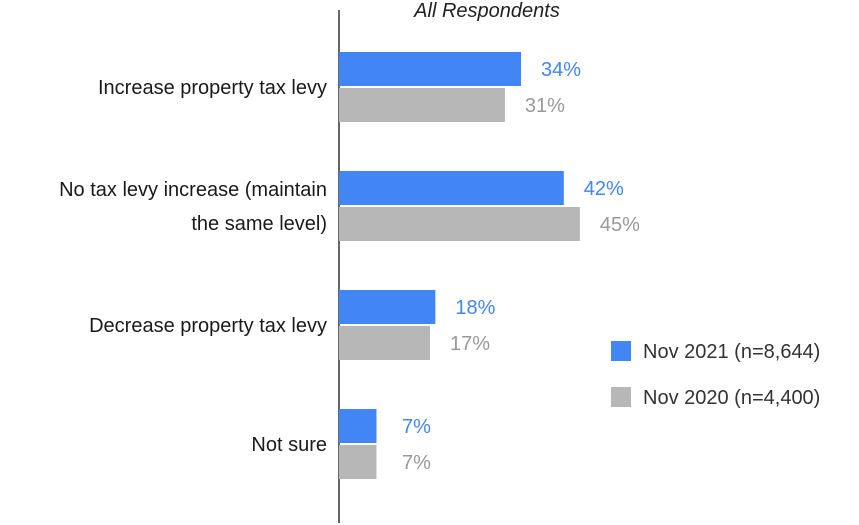  What do you see at coordinates (289, 445) in the screenshot?
I see `category-label: Not sure` at bounding box center [289, 445].